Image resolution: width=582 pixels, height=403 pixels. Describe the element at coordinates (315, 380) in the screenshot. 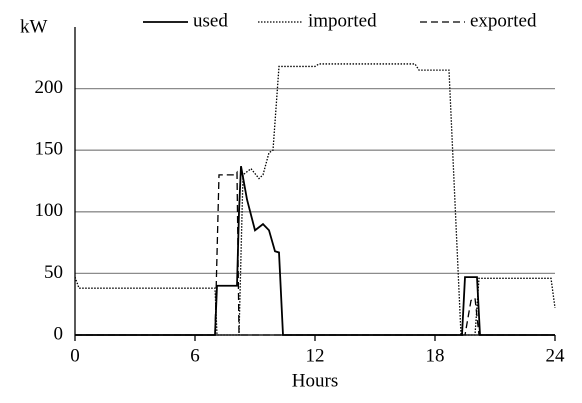

I see `x-axis-title: Hours` at that location.